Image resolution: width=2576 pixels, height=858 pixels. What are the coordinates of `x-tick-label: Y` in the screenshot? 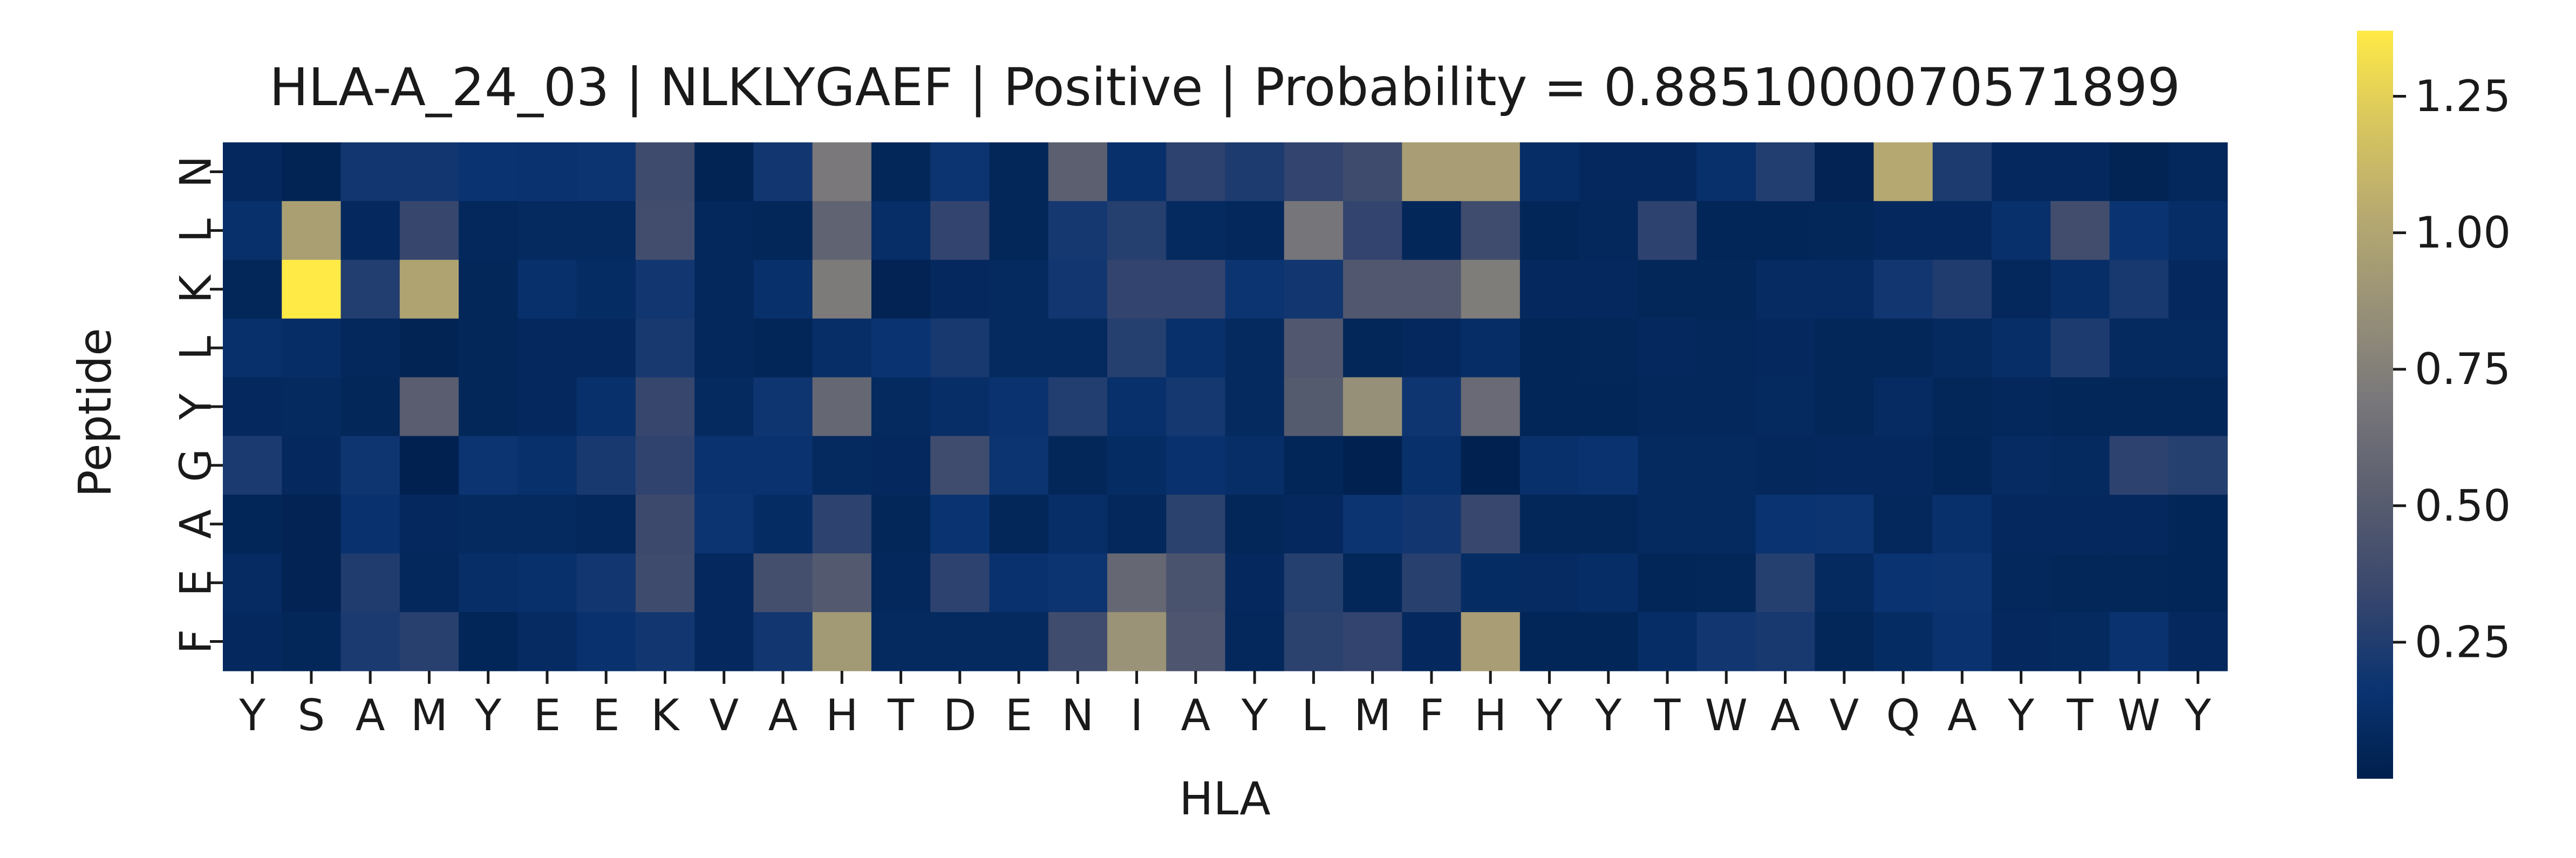 It's located at (488, 715).